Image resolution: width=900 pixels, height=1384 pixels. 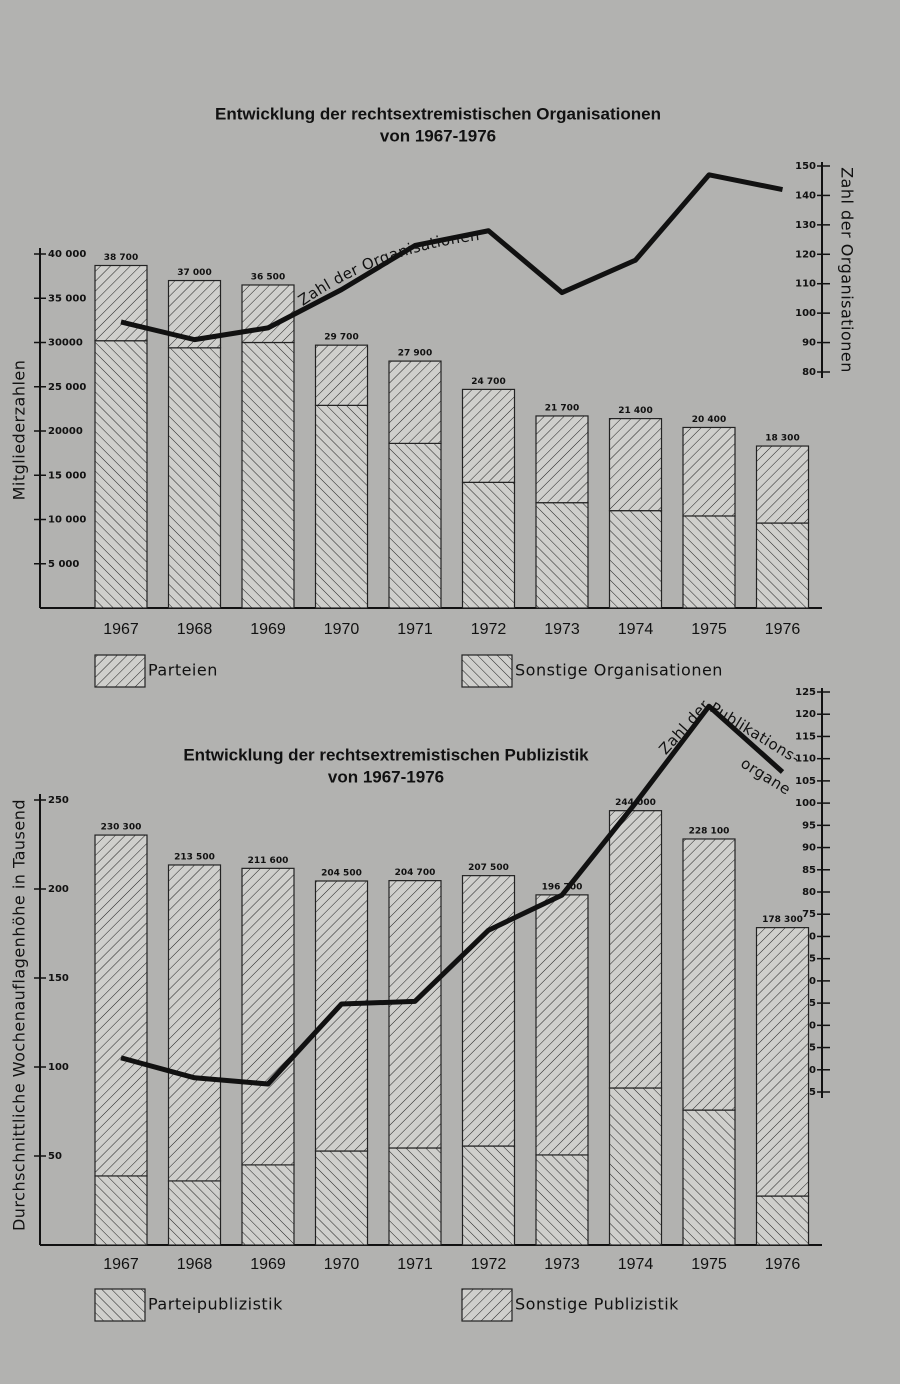 What do you see at coordinates (729, 731) in the screenshot?
I see `line-label: Zahl der Publikations-` at bounding box center [729, 731].